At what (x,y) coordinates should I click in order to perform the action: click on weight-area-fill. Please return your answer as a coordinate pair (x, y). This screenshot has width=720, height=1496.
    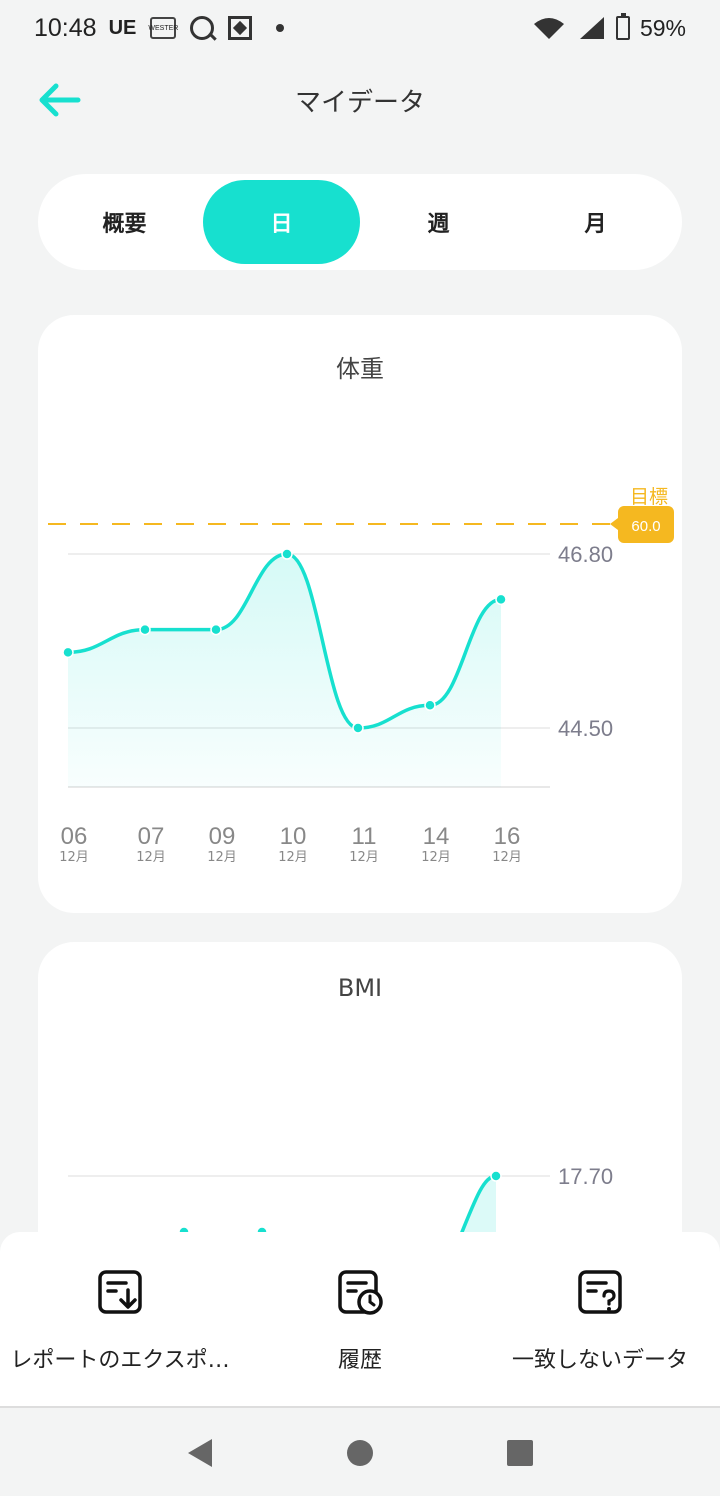
    Looking at the image, I should click on (284, 670).